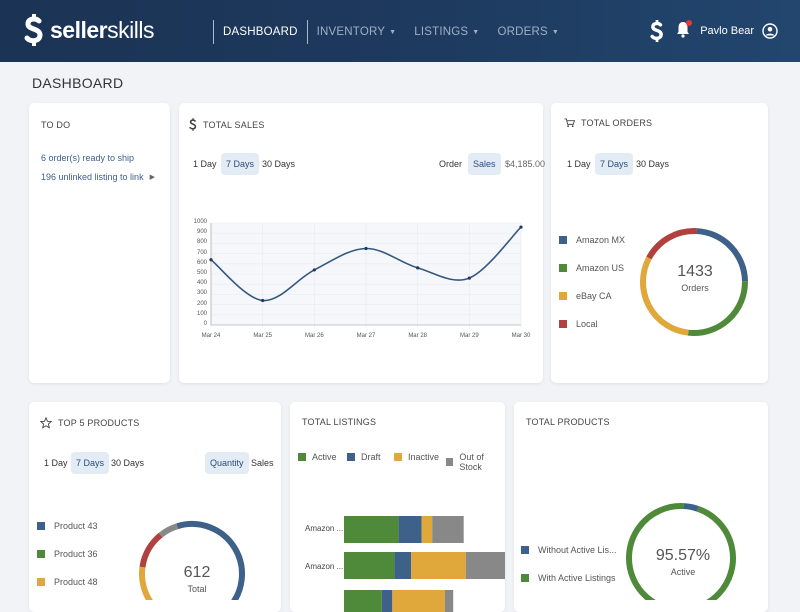 Image resolution: width=800 pixels, height=612 pixels. What do you see at coordinates (727, 31) in the screenshot?
I see `user-name: Pavlo Bear` at bounding box center [727, 31].